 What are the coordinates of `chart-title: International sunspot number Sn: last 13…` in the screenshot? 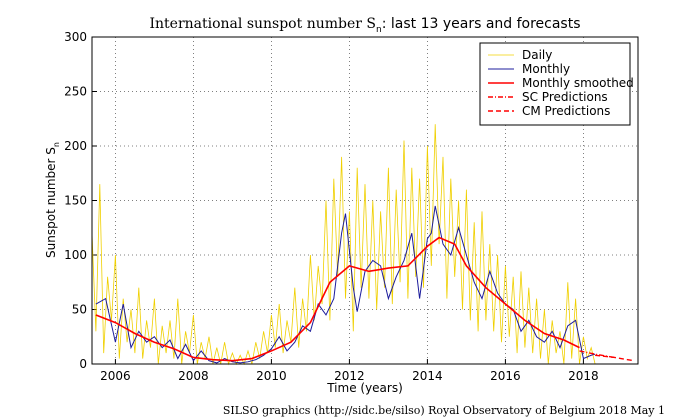 It's located at (364, 25).